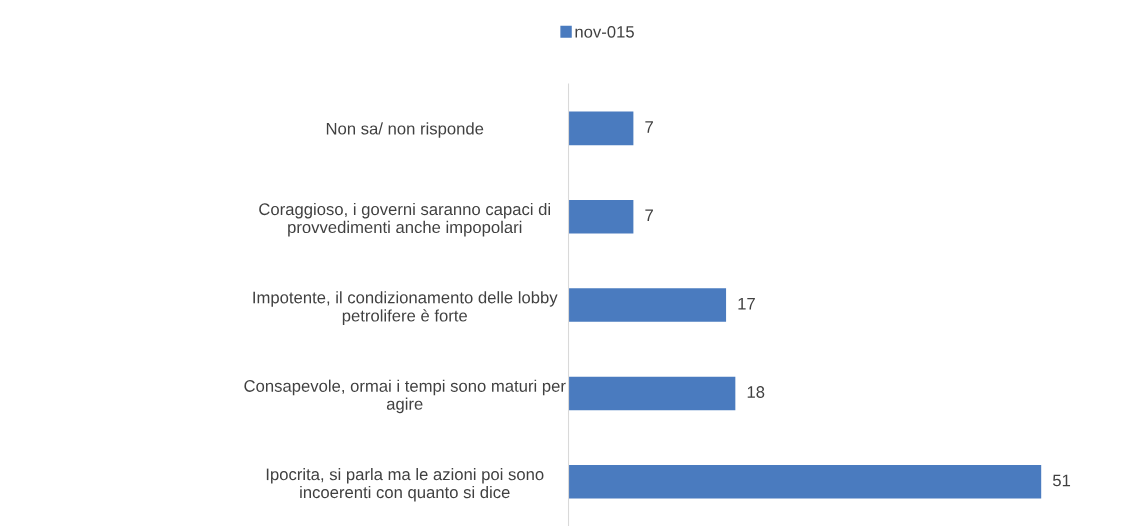 This screenshot has height=526, width=1128. I want to click on y-tick-label: Consapevole, ormai i tempi sono maturi per agire, so click(405, 396).